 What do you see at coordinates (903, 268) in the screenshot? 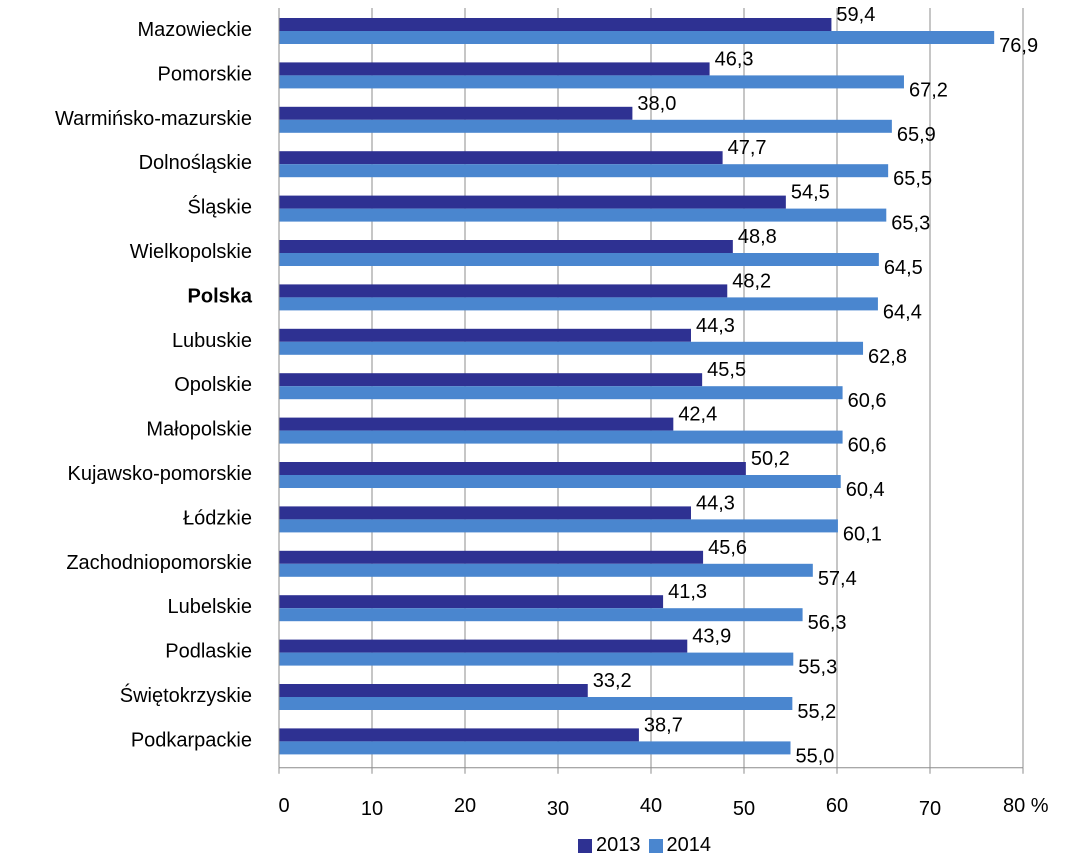
I see `data-label-2014: 64,5` at bounding box center [903, 268].